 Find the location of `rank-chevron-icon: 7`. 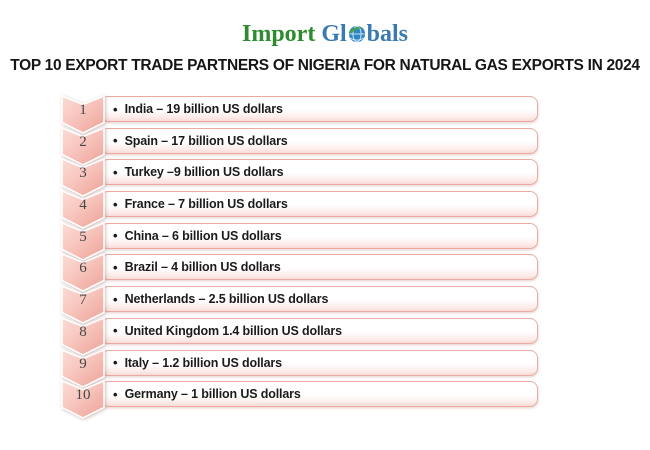

rank-chevron-icon: 7 is located at coordinates (83, 304).